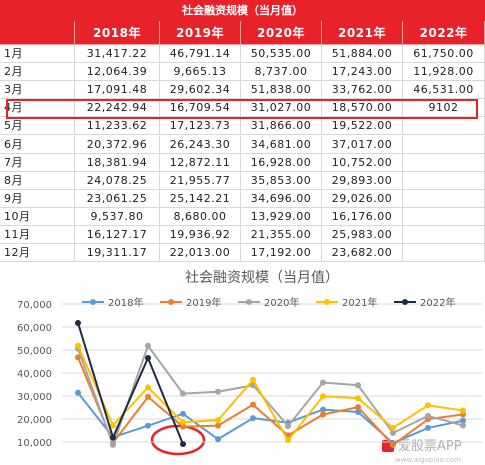 The image size is (485, 465). What do you see at coordinates (200, 90) in the screenshot?
I see `value-cell: 29,602.34` at bounding box center [200, 90].